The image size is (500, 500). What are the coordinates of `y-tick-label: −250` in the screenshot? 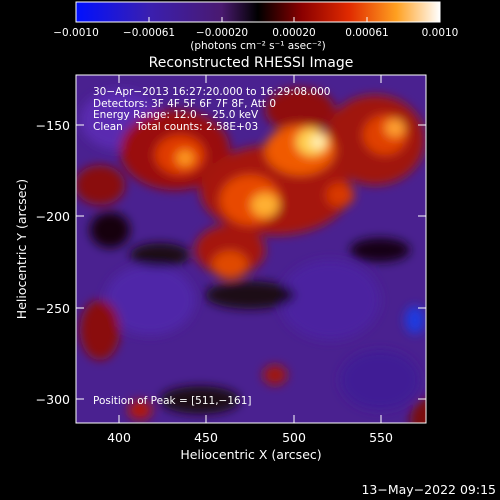 It's located at (53, 308).